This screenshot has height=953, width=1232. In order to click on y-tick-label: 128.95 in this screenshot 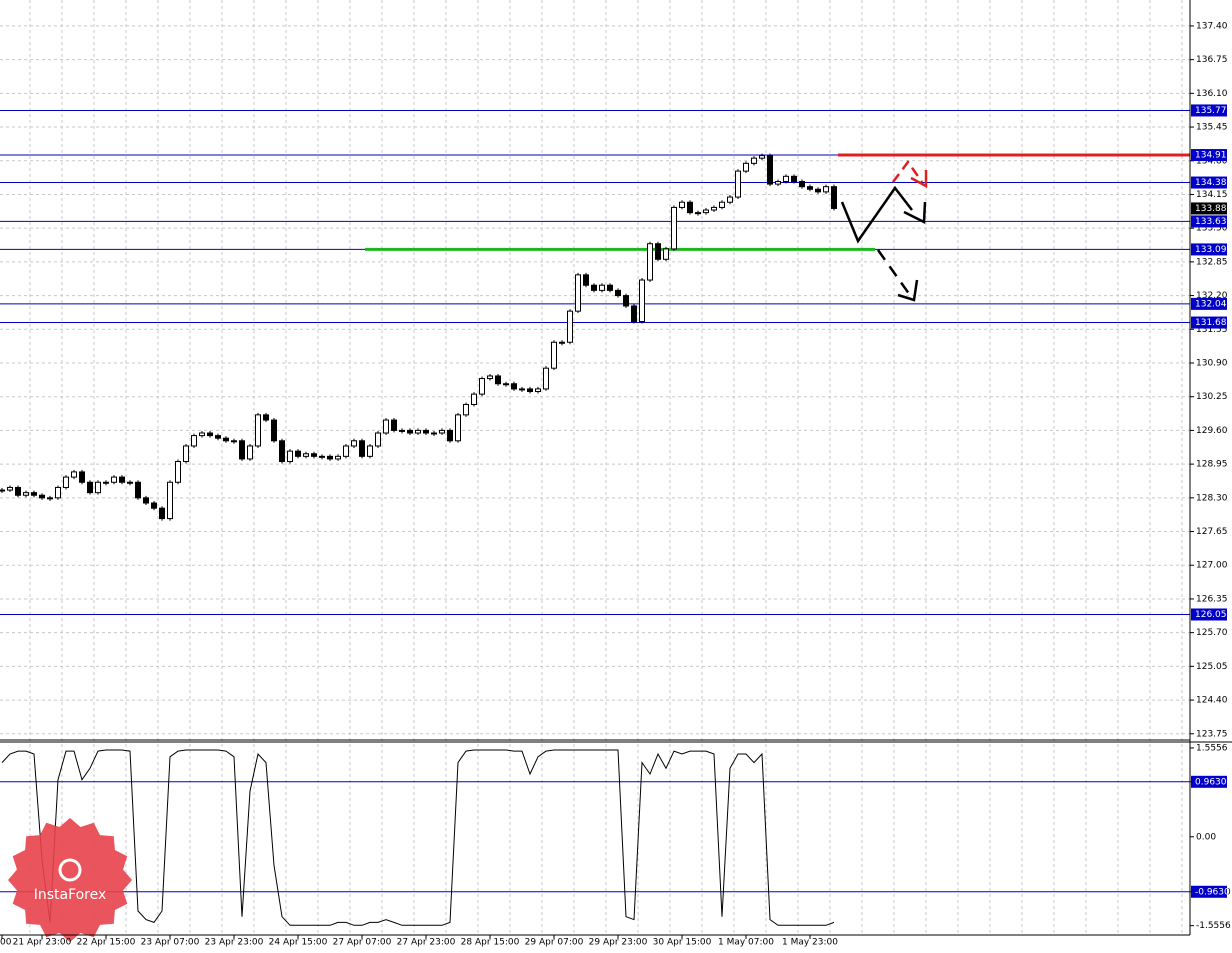, I will do `click(1212, 465)`.